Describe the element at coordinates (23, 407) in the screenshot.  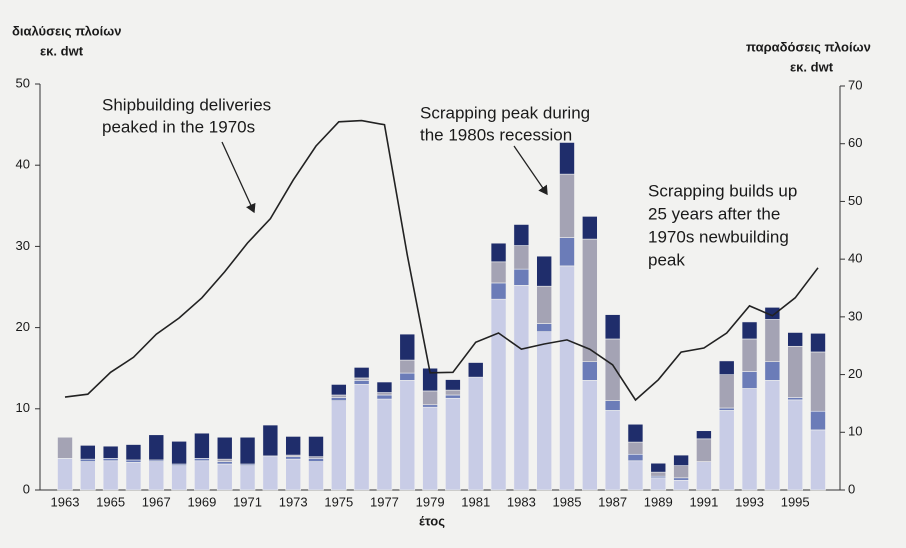
I see `y-tick-label: 10` at that location.